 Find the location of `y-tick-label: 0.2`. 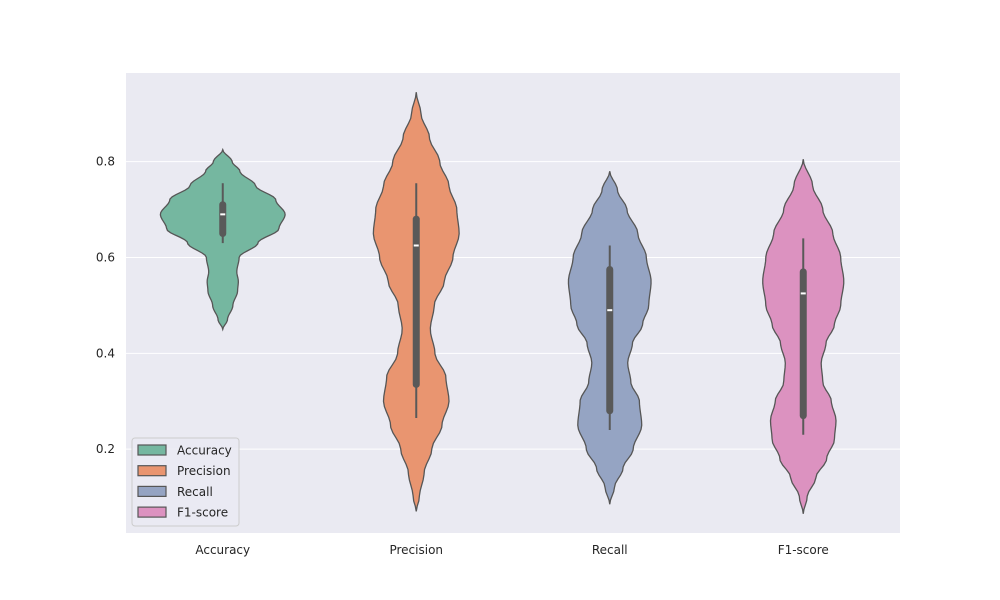

y-tick-label: 0.2 is located at coordinates (105, 449).